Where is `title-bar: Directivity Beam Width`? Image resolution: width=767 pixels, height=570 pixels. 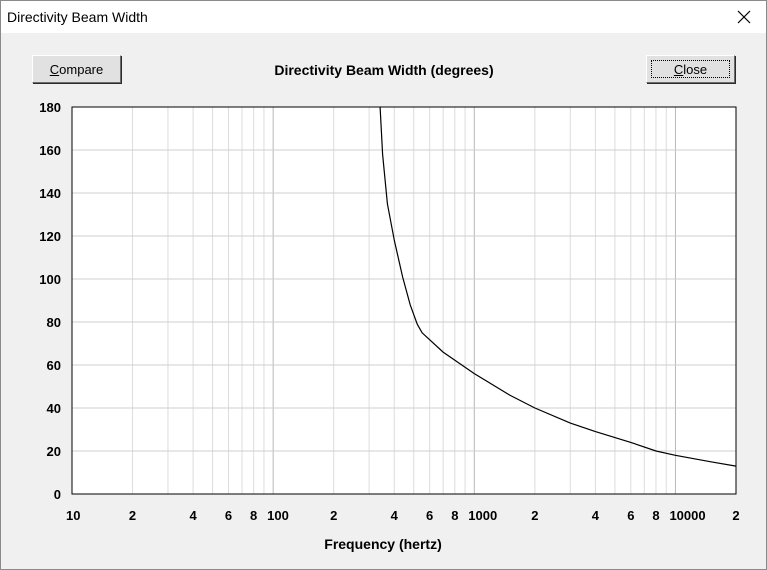 title-bar: Directivity Beam Width is located at coordinates (383, 17).